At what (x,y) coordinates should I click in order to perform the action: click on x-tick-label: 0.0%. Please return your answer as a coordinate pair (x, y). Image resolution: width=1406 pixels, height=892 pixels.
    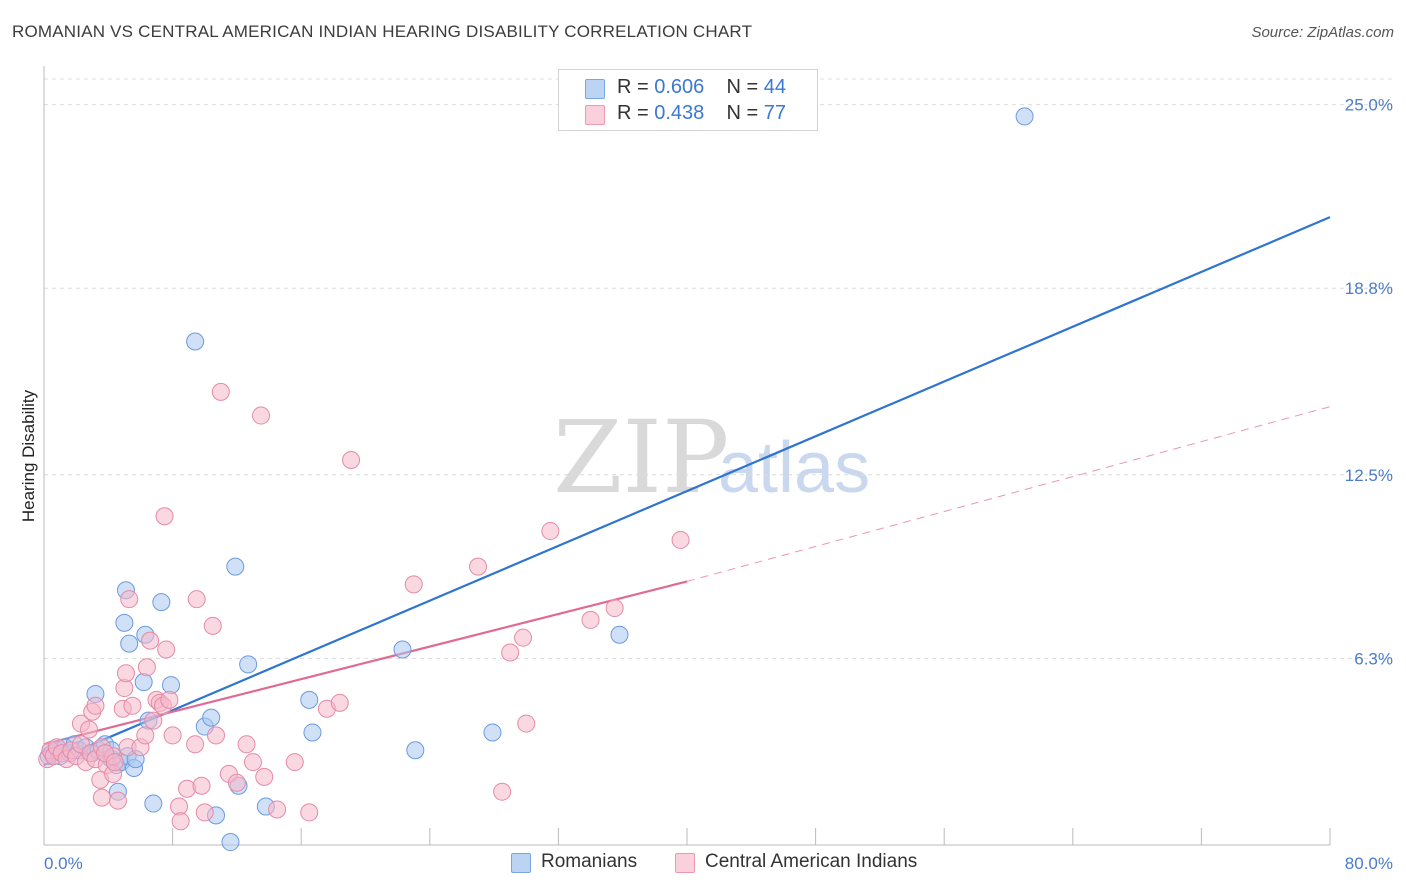
    Looking at the image, I should click on (63, 863).